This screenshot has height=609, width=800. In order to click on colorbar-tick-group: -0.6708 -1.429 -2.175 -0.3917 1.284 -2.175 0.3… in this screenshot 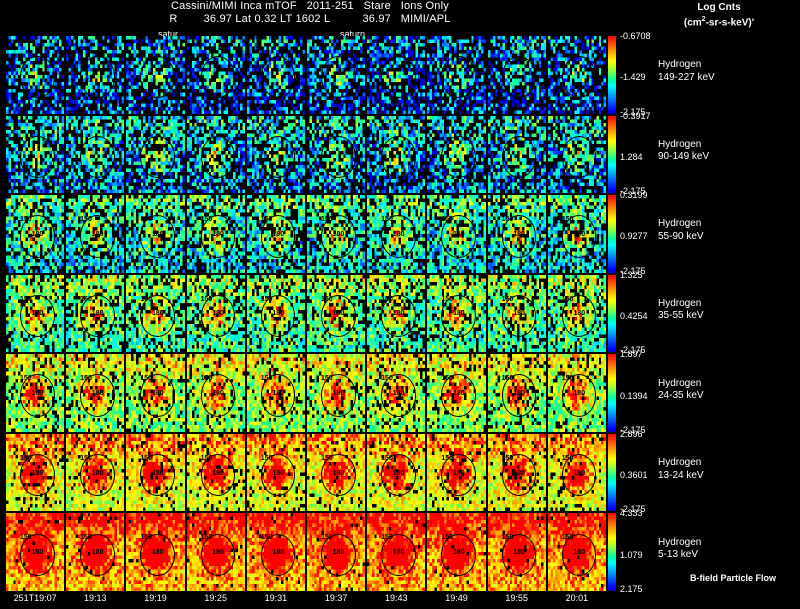, I will do `click(650, 313)`.